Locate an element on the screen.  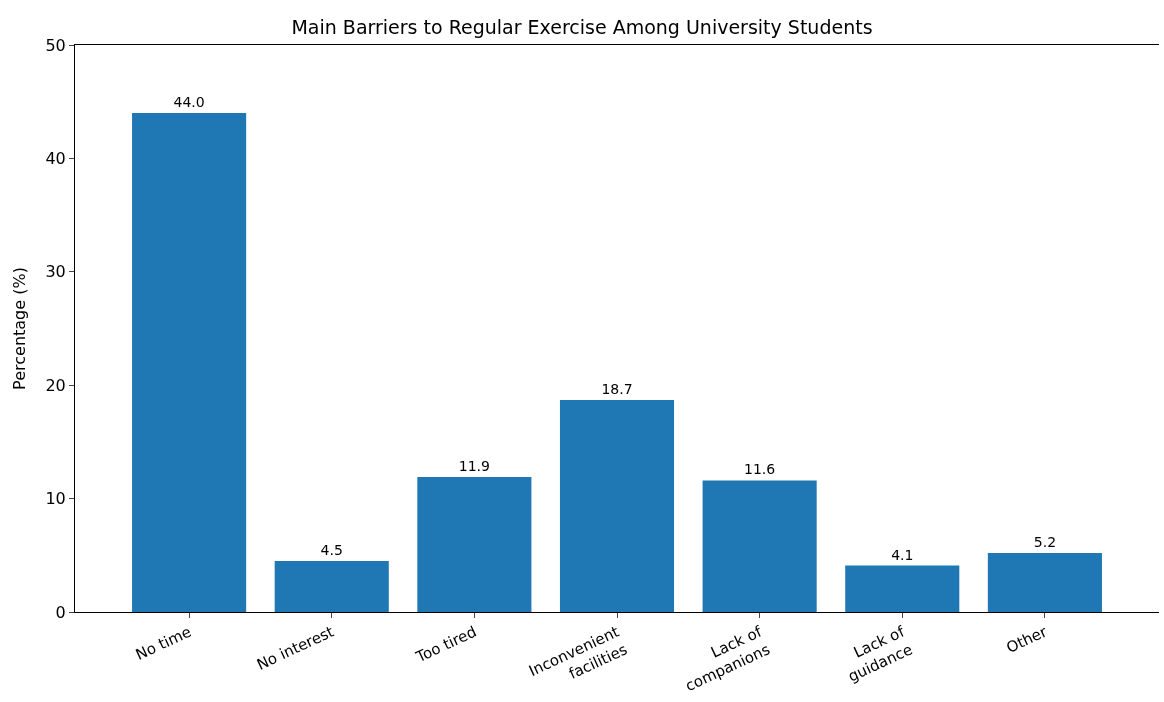
y-tick-label: 20 is located at coordinates (55, 385).